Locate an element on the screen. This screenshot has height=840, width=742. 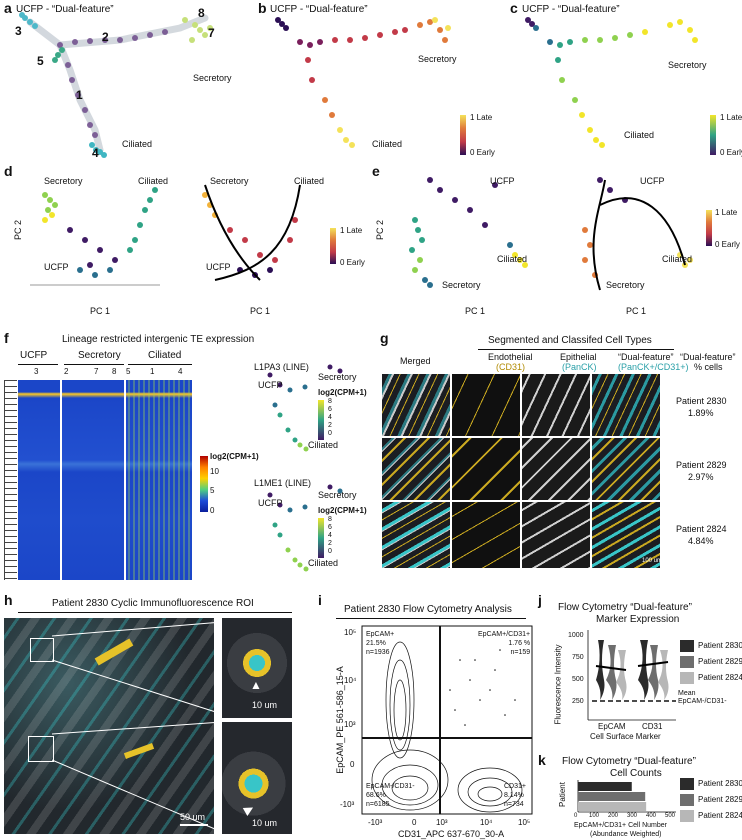
panel-e-letter: e is located at coordinates (376, 171).